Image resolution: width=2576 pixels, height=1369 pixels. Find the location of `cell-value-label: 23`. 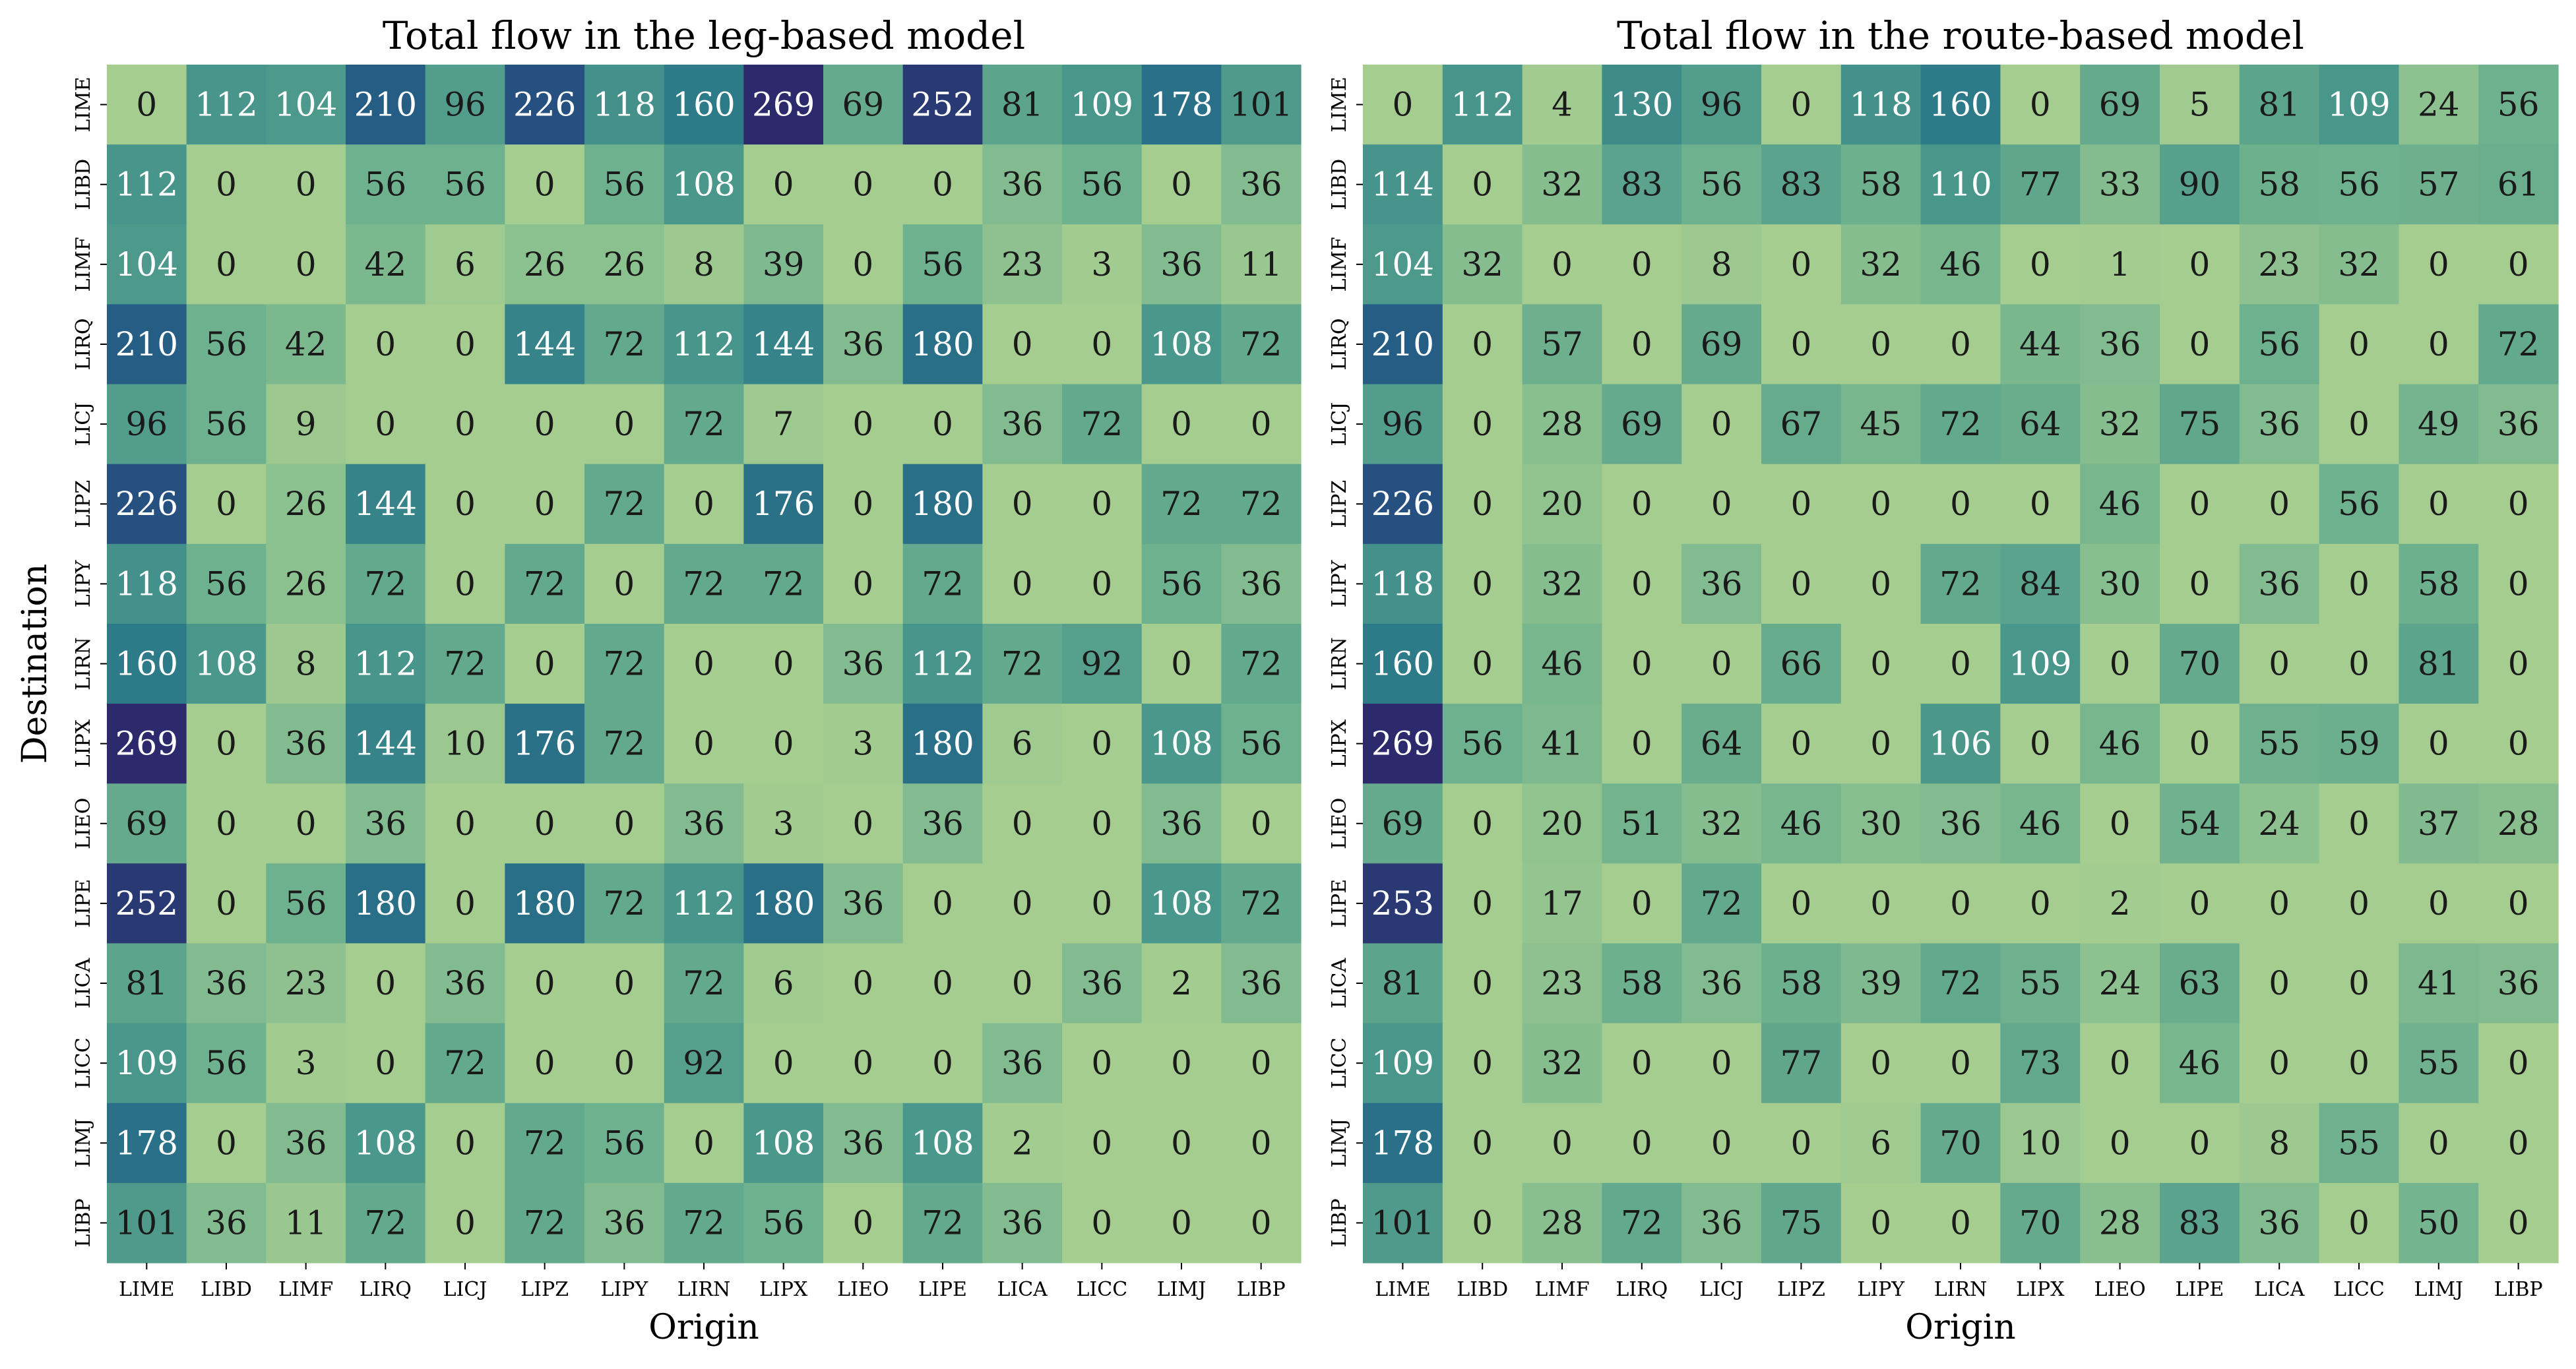

cell-value-label: 23 is located at coordinates (1023, 264).